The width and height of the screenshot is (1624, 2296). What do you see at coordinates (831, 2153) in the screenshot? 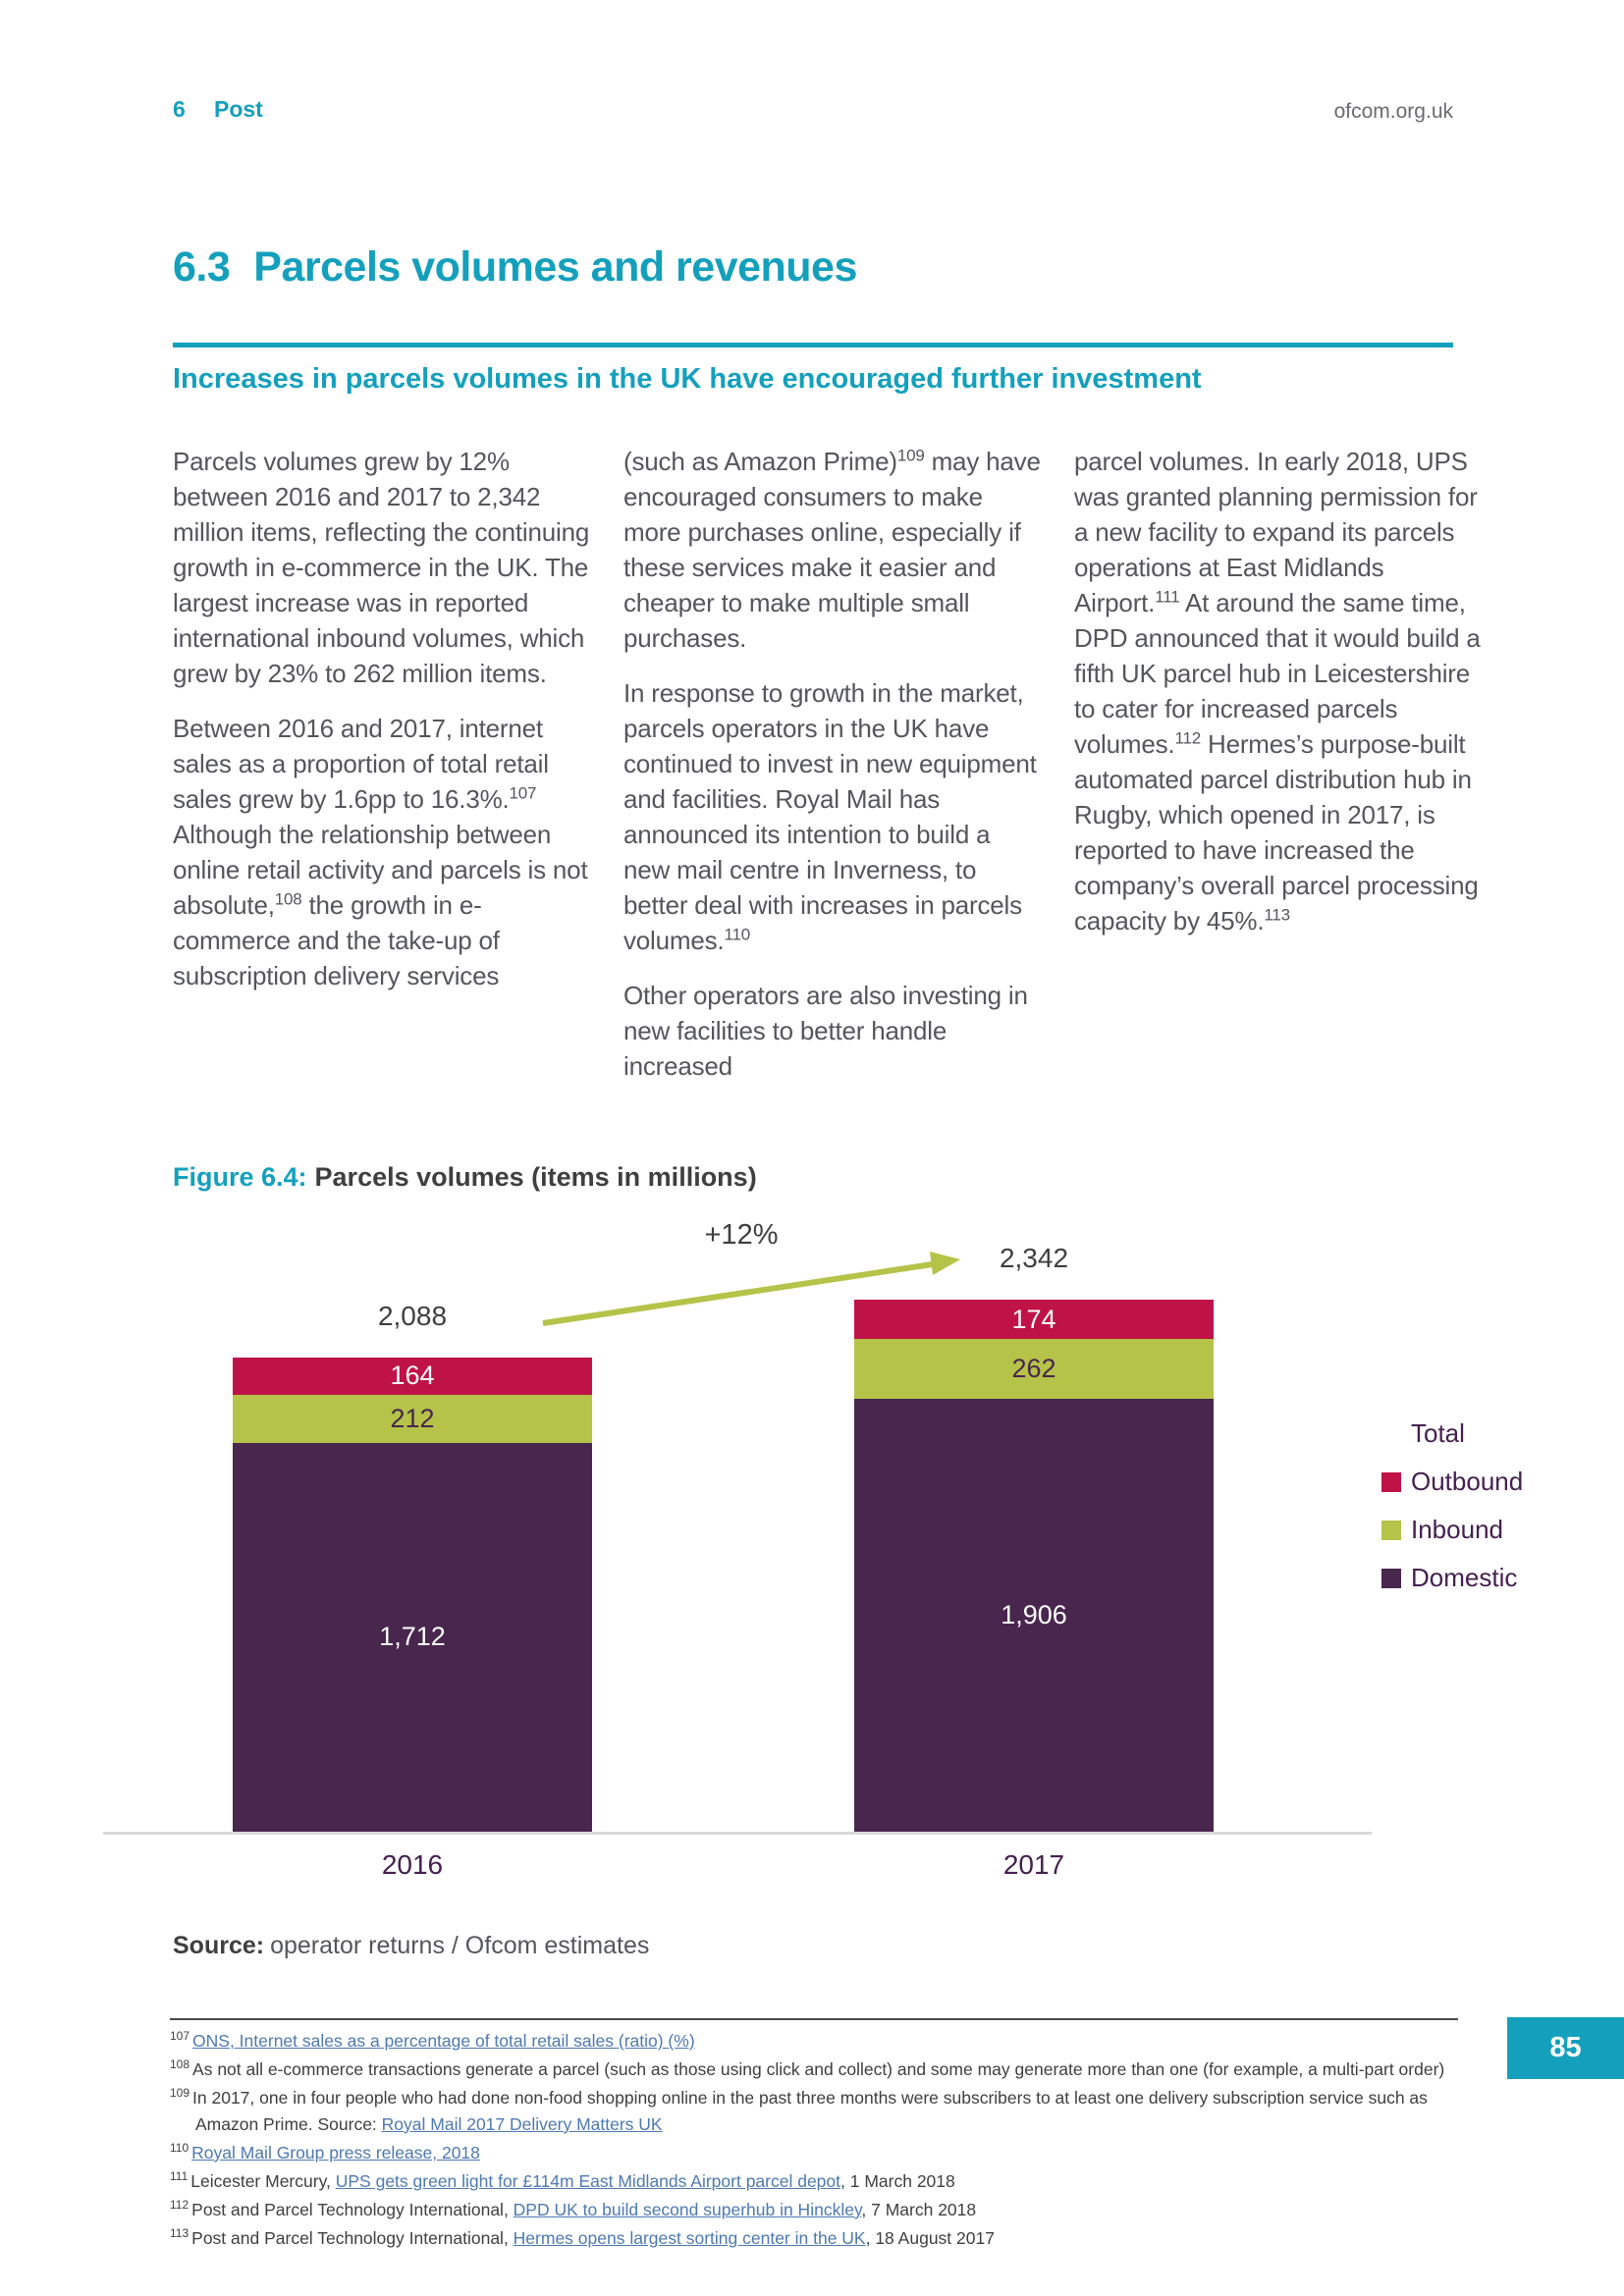
I see `footnote-110: 110 Royal Mail Group press release, 2018` at bounding box center [831, 2153].